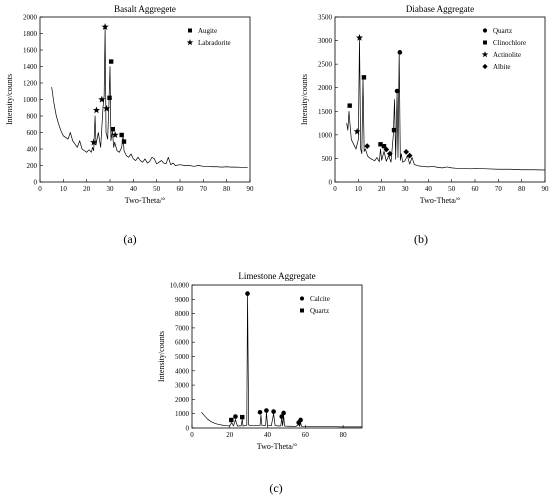 This screenshot has width=550, height=500. What do you see at coordinates (327, 159) in the screenshot?
I see `y-tick-label: 500` at bounding box center [327, 159].